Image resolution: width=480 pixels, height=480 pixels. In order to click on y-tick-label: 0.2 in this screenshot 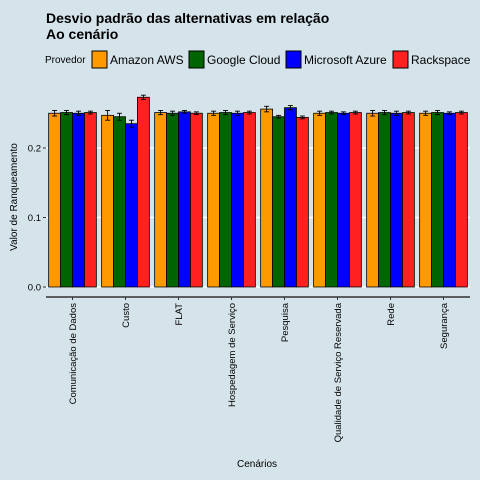, I will do `click(34, 149)`.